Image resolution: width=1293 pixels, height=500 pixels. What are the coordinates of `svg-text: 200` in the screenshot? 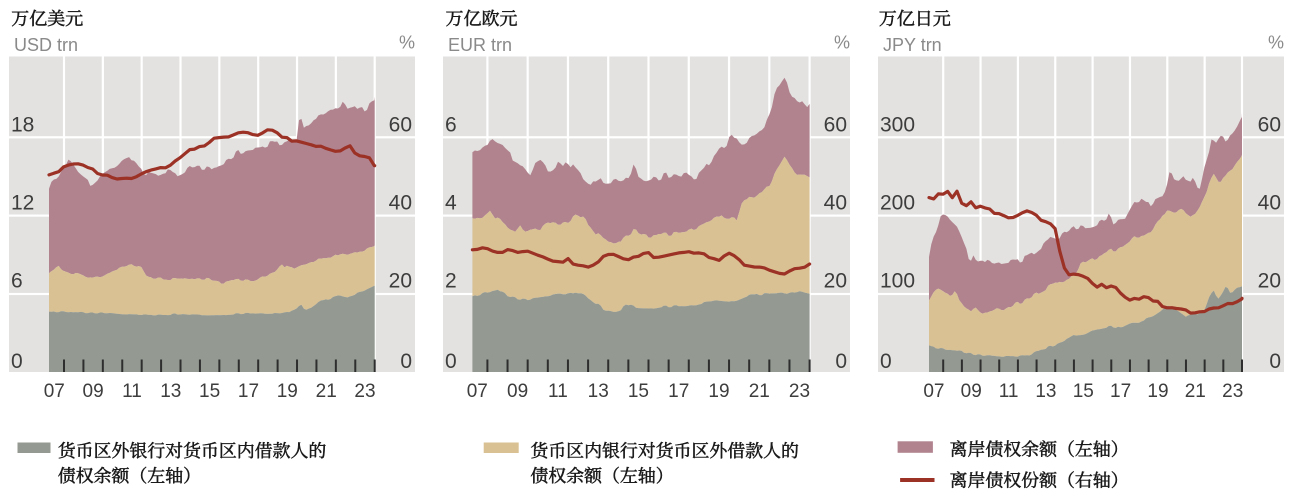 It's located at (897, 203).